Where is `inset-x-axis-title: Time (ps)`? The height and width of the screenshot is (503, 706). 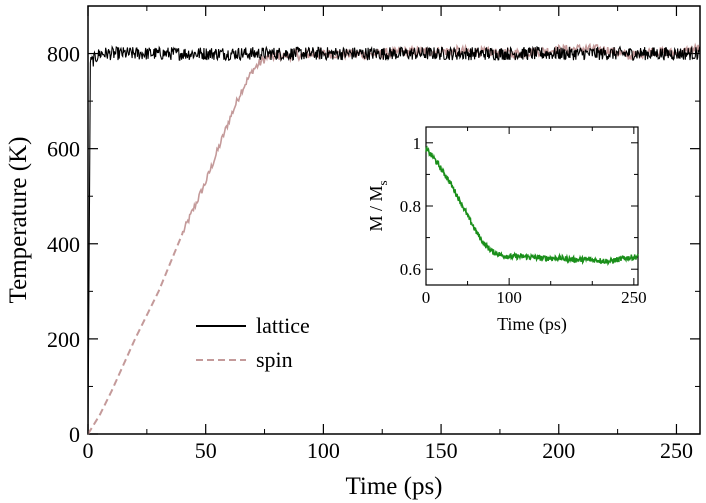 inset-x-axis-title: Time (ps) is located at coordinates (532, 324).